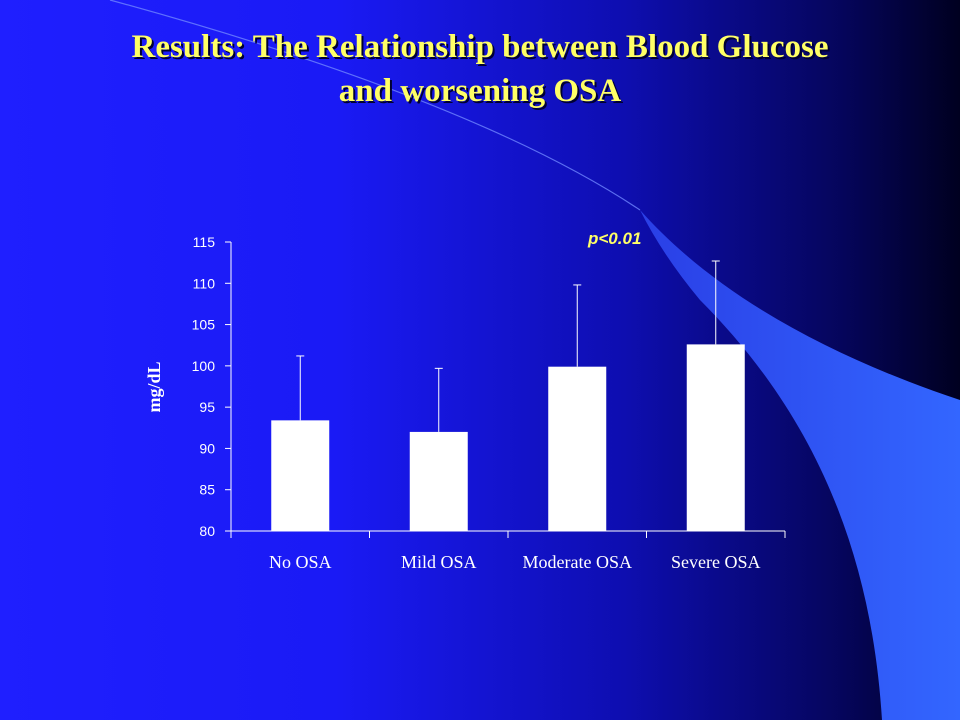 This screenshot has width=960, height=720. What do you see at coordinates (204, 242) in the screenshot?
I see `y-tick-label: 115` at bounding box center [204, 242].